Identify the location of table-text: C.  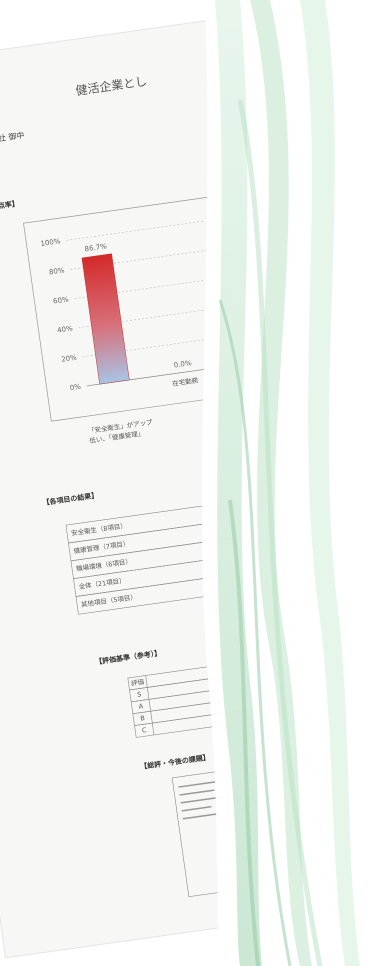
(144, 730).